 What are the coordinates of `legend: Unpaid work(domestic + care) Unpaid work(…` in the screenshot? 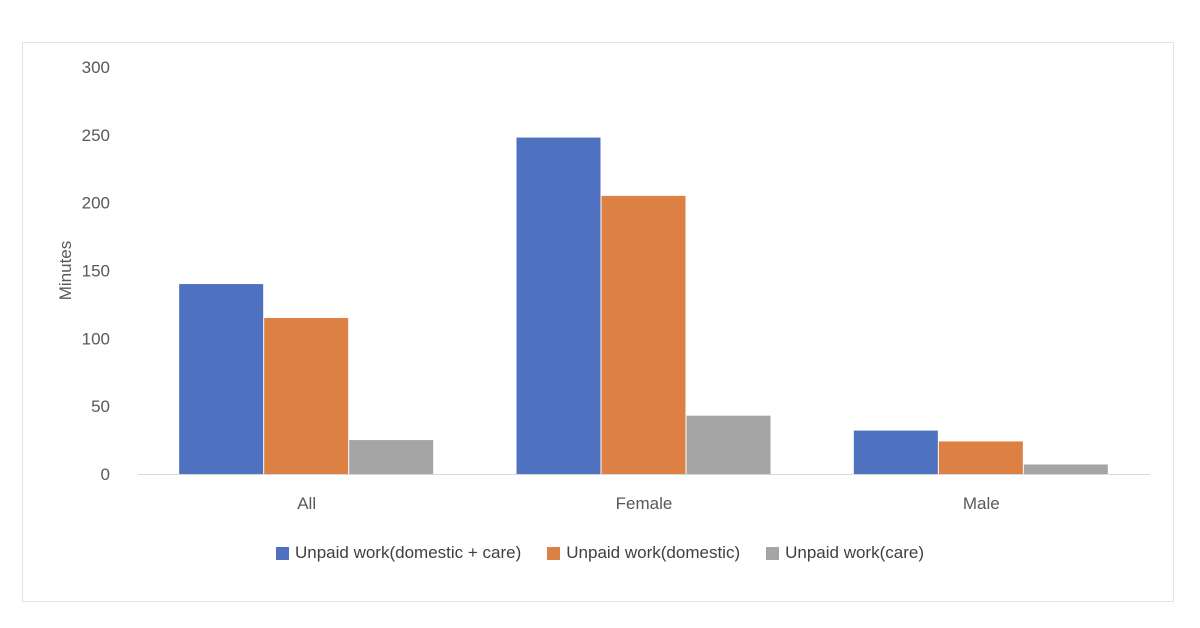 It's located at (600, 553).